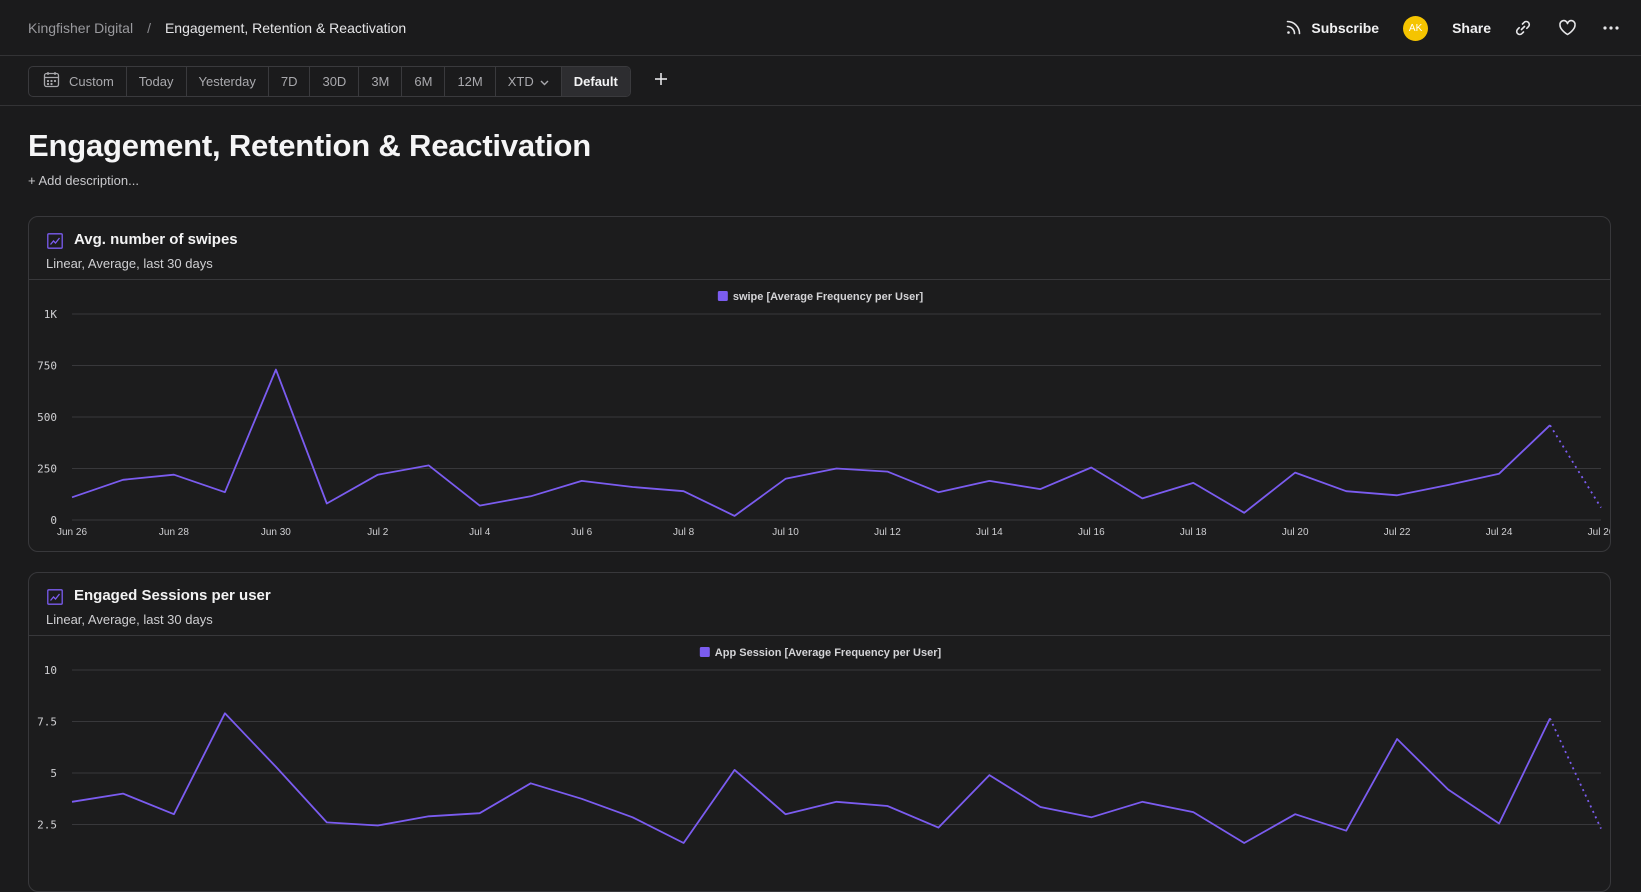 The width and height of the screenshot is (1641, 892). What do you see at coordinates (684, 532) in the screenshot?
I see `x-tick-label: Jul 8` at bounding box center [684, 532].